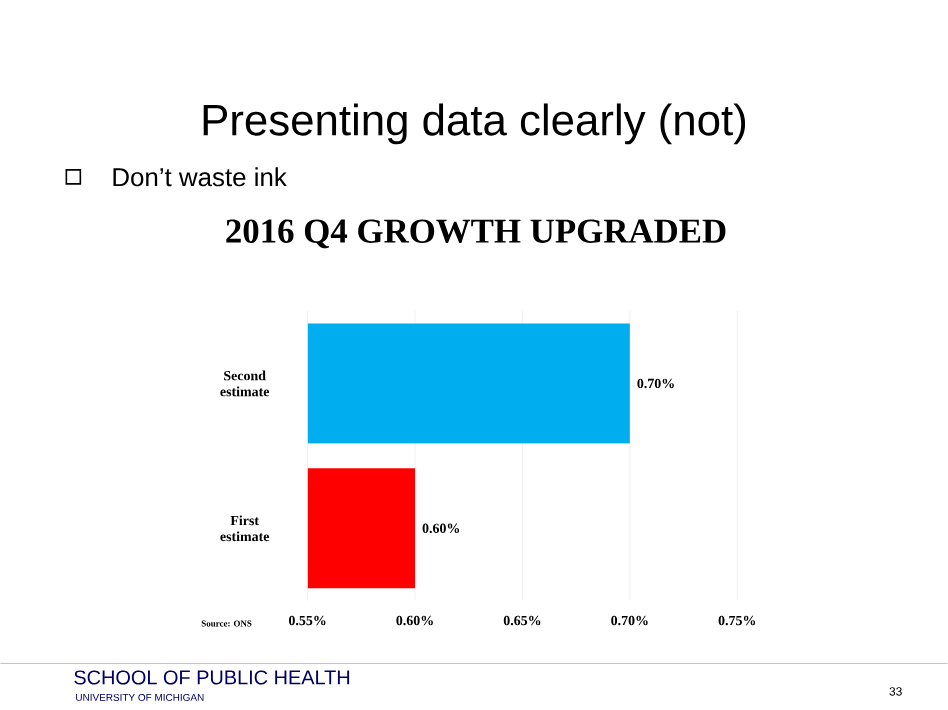 Image resolution: width=948 pixels, height=710 pixels. What do you see at coordinates (474, 124) in the screenshot?
I see `text: Presenting data clearly (not)` at bounding box center [474, 124].